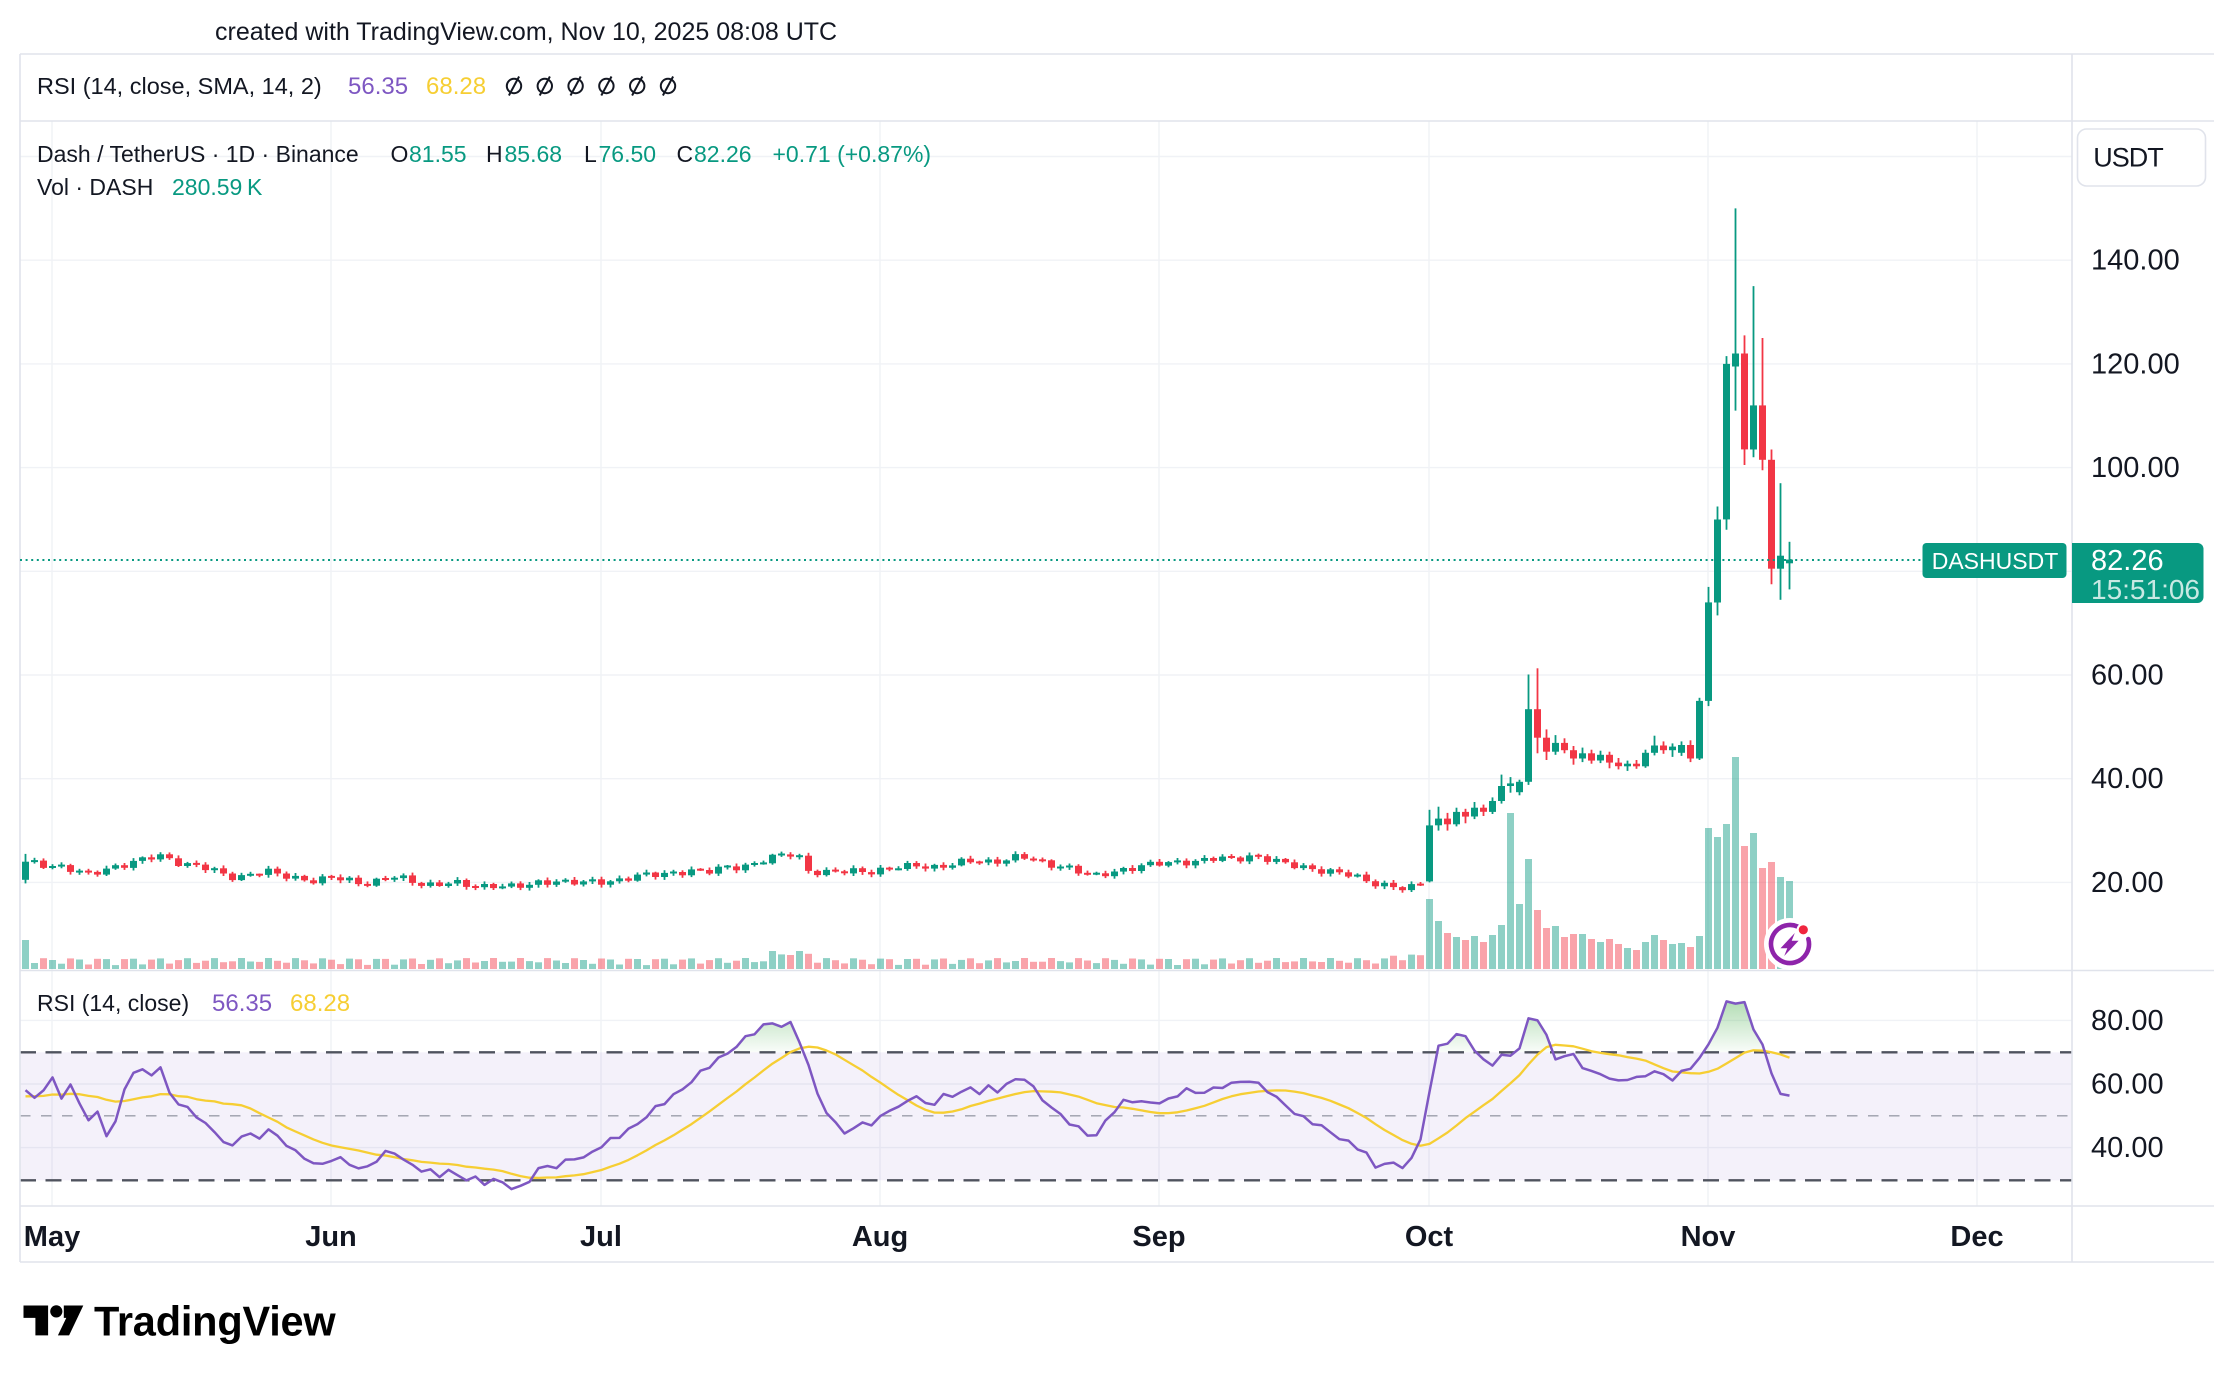 This screenshot has height=1387, width=2234. I want to click on svg-text: 100.00, so click(2135, 468).